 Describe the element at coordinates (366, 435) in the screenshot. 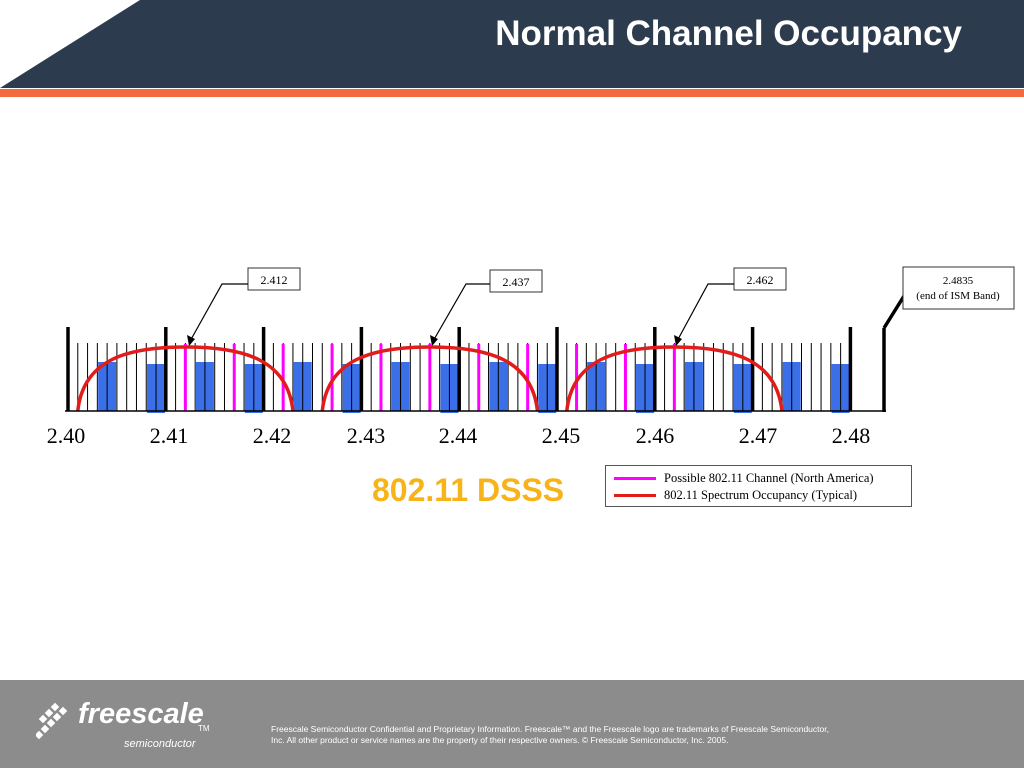

I see `tick-label: 2.43` at that location.